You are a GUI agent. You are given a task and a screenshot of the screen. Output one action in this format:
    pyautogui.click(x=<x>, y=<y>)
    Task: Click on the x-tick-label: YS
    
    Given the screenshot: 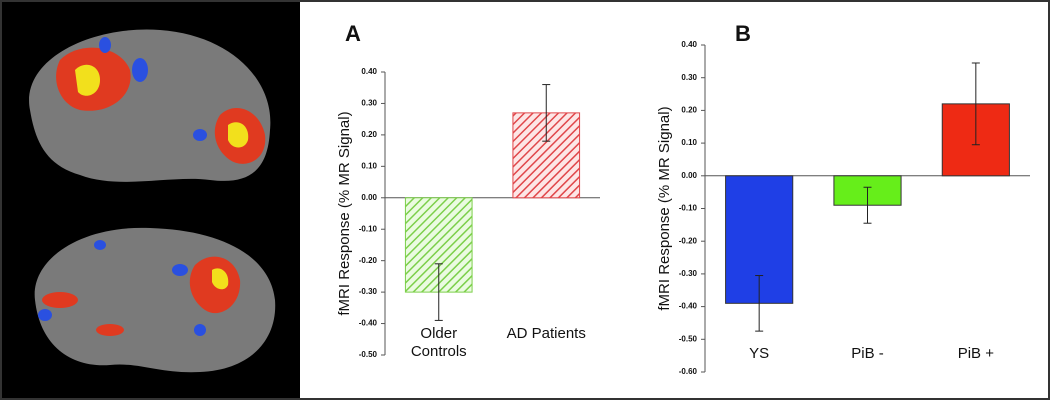 What is the action you would take?
    pyautogui.click(x=759, y=353)
    